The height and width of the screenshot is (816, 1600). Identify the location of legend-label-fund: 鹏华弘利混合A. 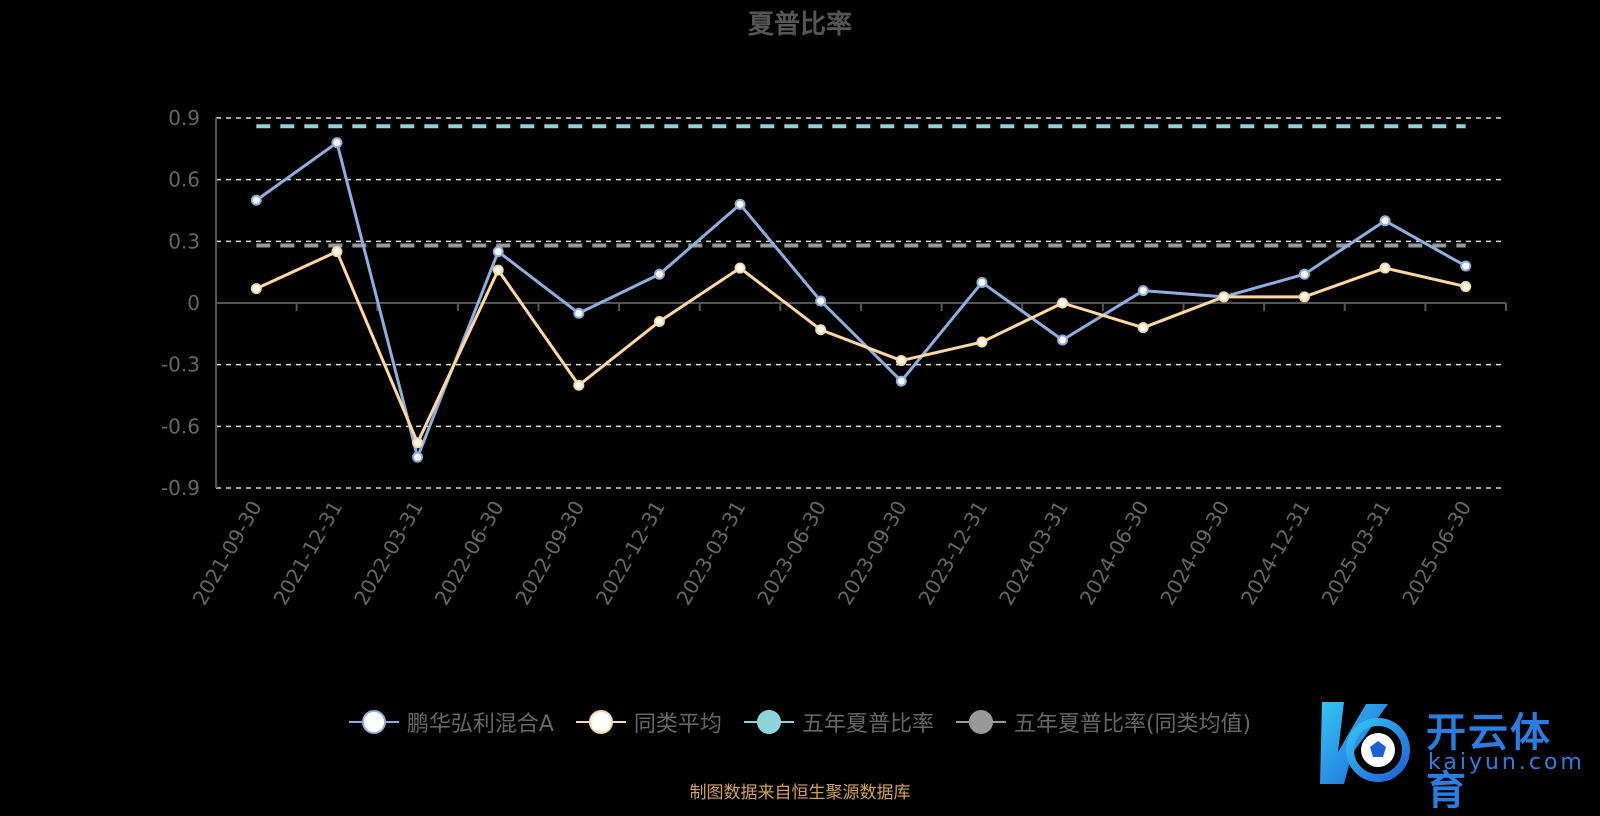
(480, 724).